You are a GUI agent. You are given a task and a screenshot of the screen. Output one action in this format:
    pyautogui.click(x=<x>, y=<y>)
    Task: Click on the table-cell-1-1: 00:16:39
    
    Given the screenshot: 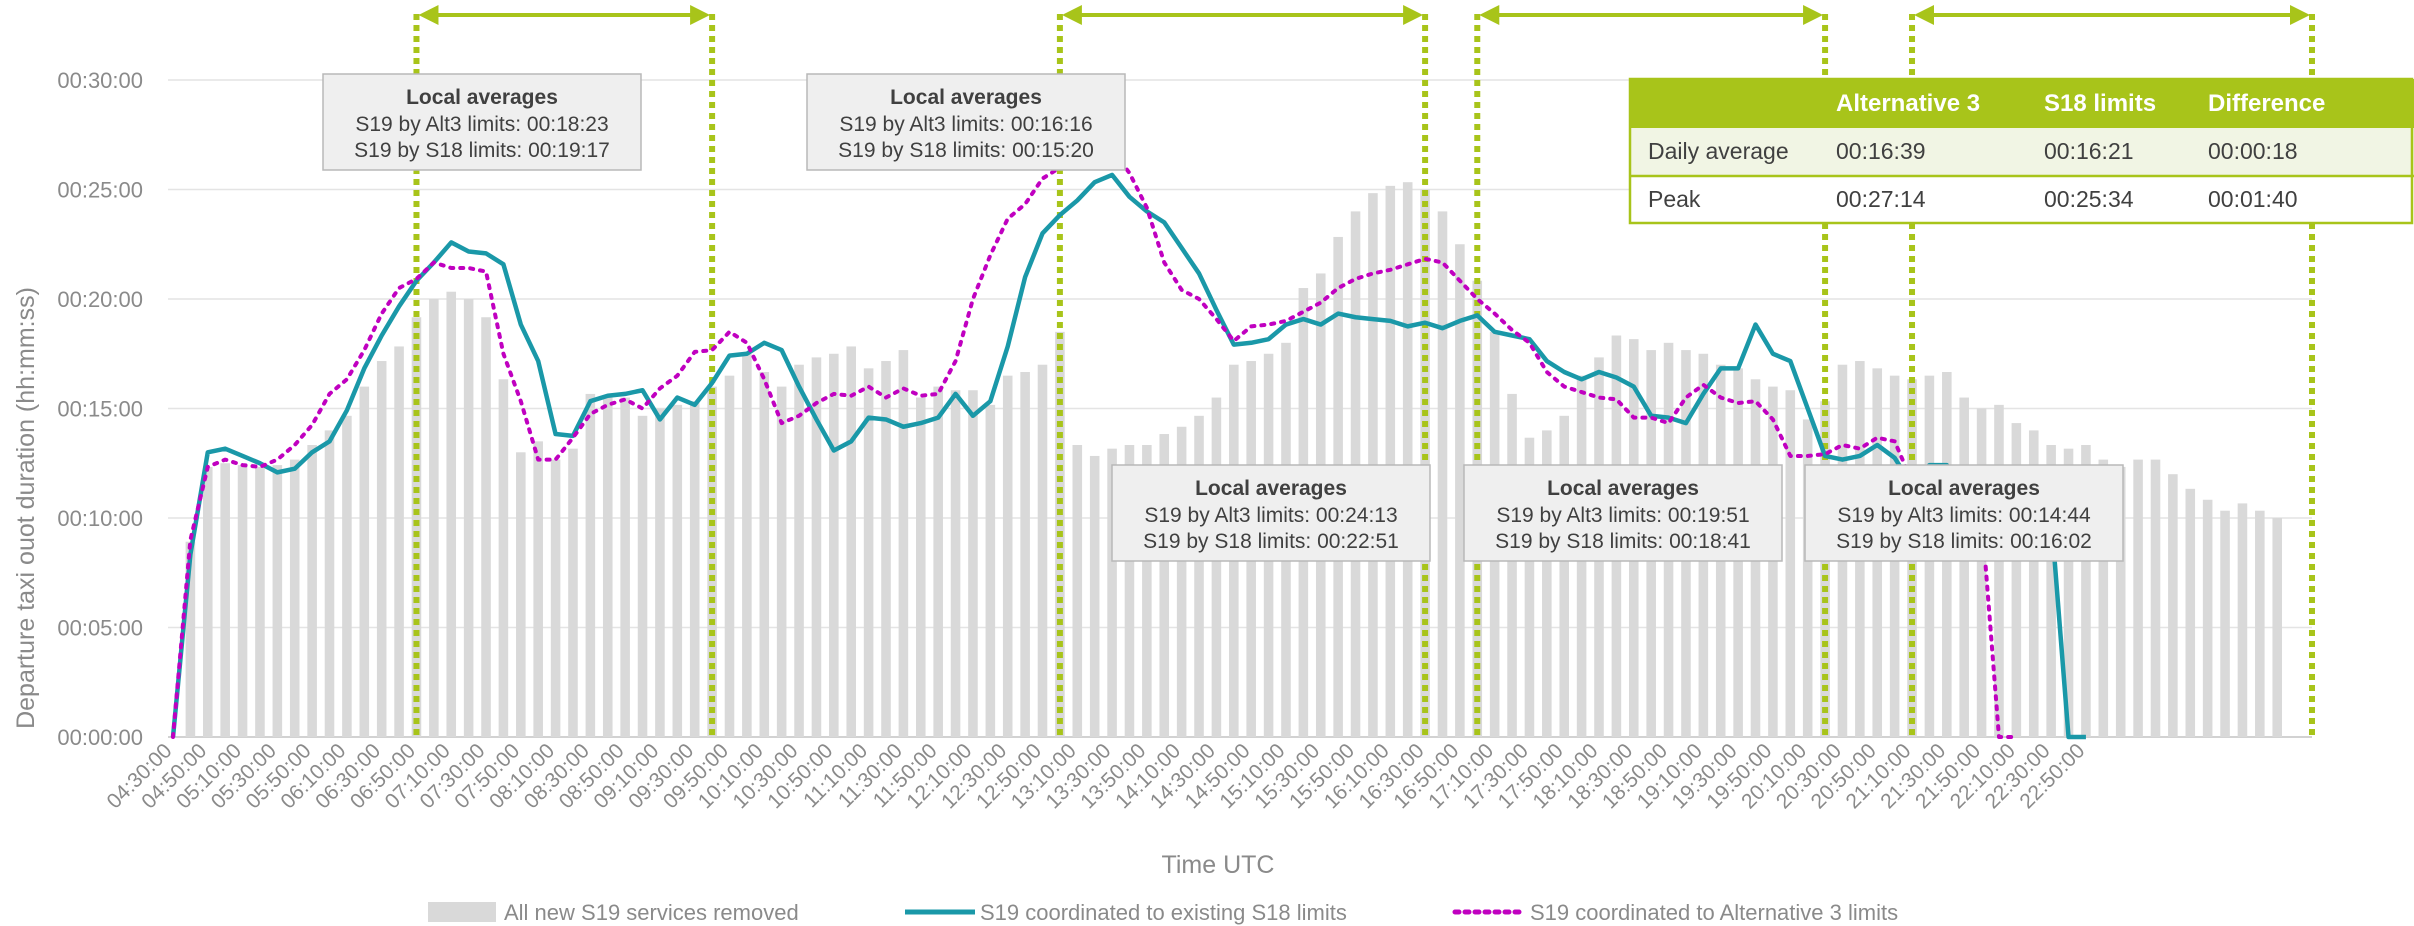 What is the action you would take?
    pyautogui.click(x=1881, y=151)
    